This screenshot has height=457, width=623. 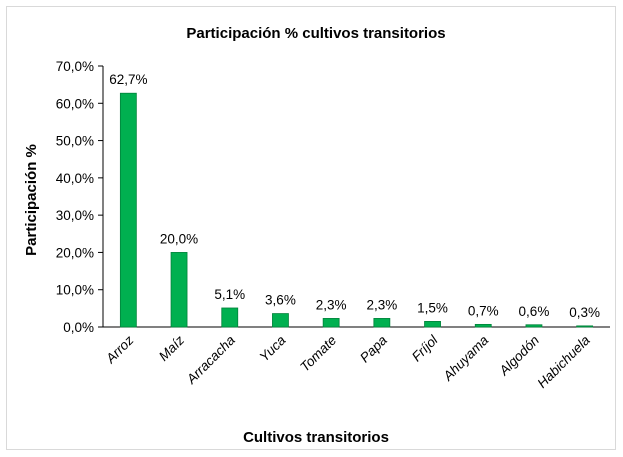 I want to click on data-label: 1,5%, so click(x=432, y=307).